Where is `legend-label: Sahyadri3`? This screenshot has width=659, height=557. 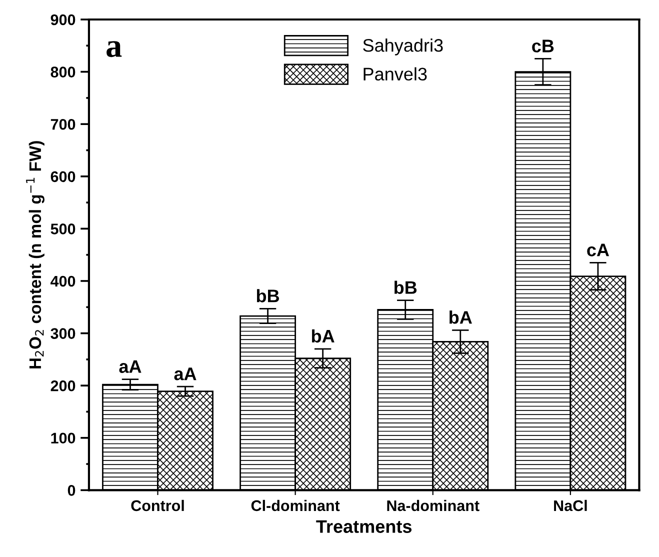 legend-label: Sahyadri3 is located at coordinates (403, 47).